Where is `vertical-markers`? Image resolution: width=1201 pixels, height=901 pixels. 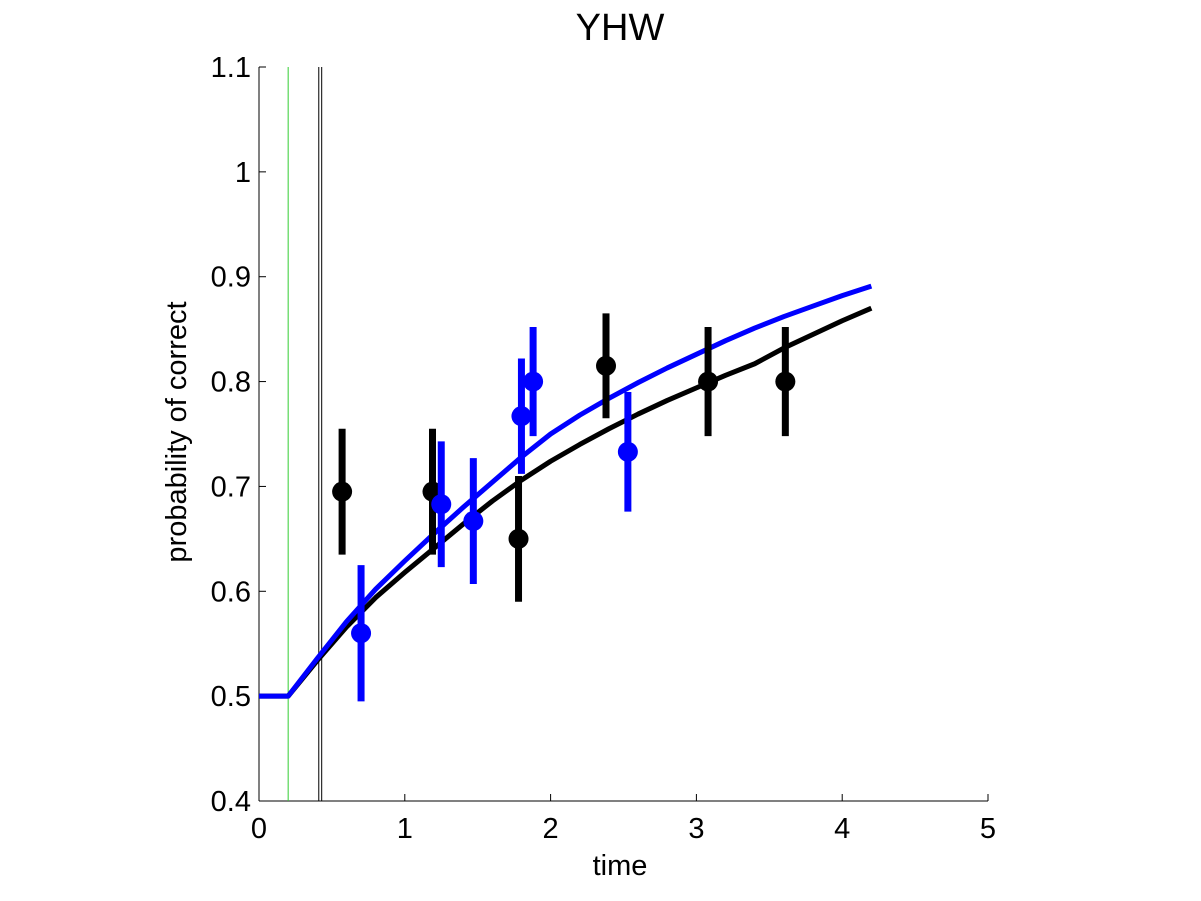
vertical-markers is located at coordinates (305, 434).